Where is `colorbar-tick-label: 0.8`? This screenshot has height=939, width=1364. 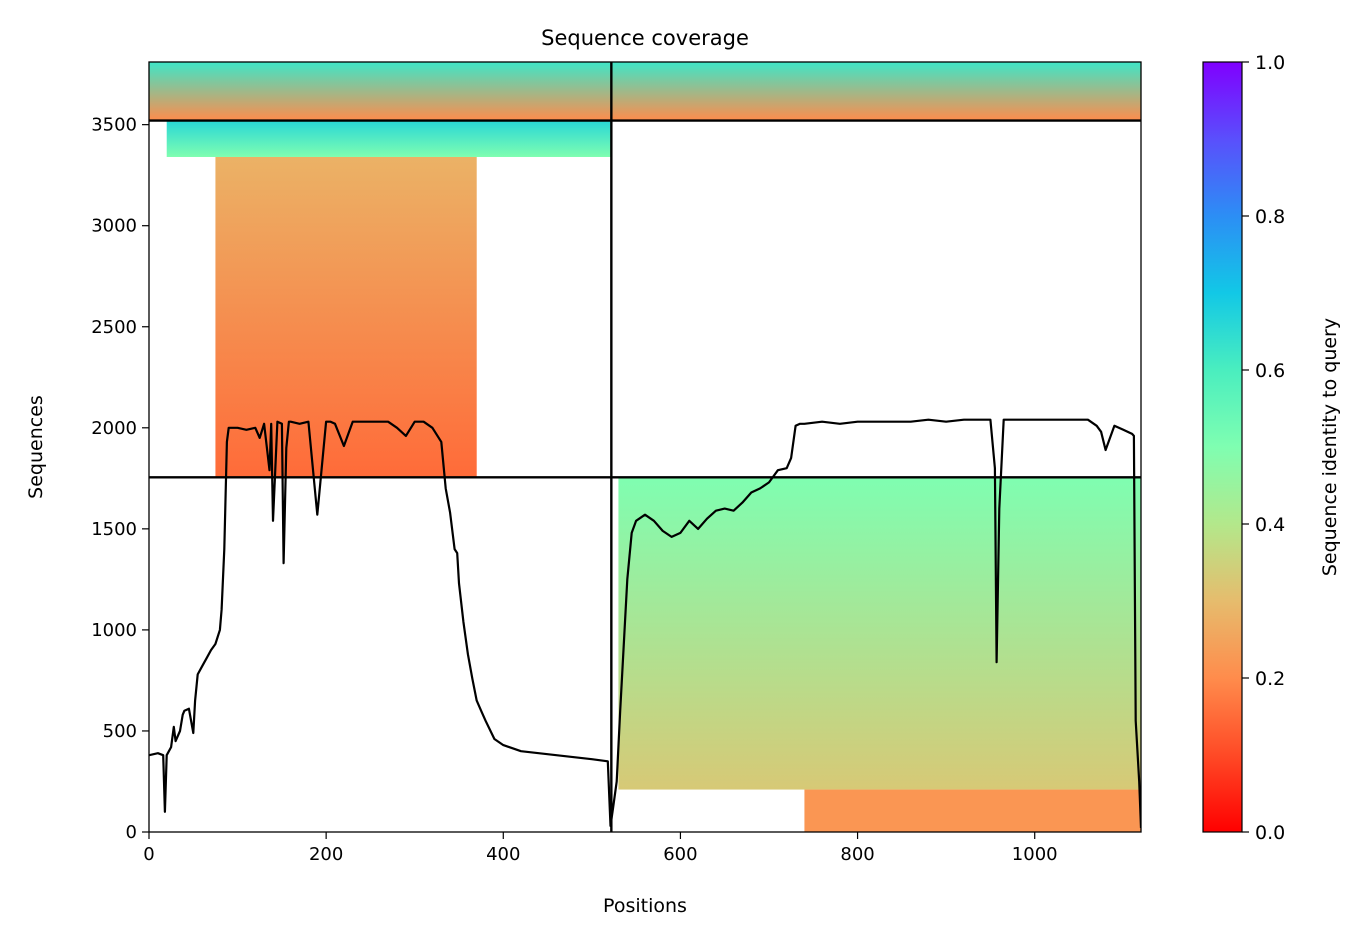
colorbar-tick-label: 0.8 is located at coordinates (1270, 217).